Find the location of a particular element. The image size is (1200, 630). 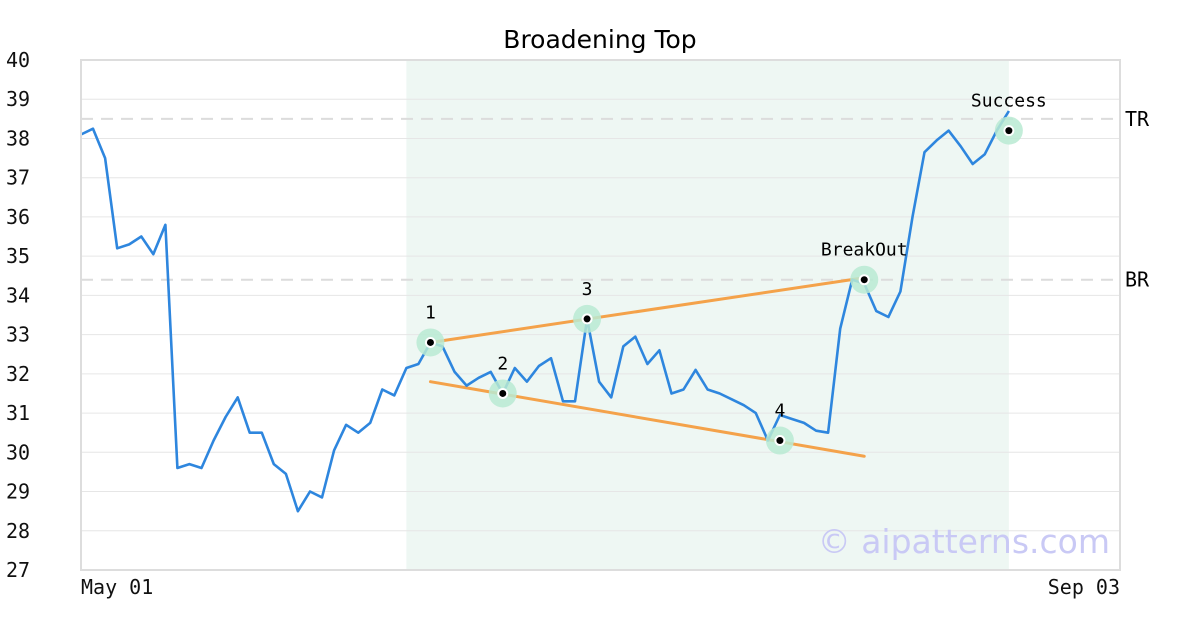

marker-label-success: Success is located at coordinates (1009, 101).